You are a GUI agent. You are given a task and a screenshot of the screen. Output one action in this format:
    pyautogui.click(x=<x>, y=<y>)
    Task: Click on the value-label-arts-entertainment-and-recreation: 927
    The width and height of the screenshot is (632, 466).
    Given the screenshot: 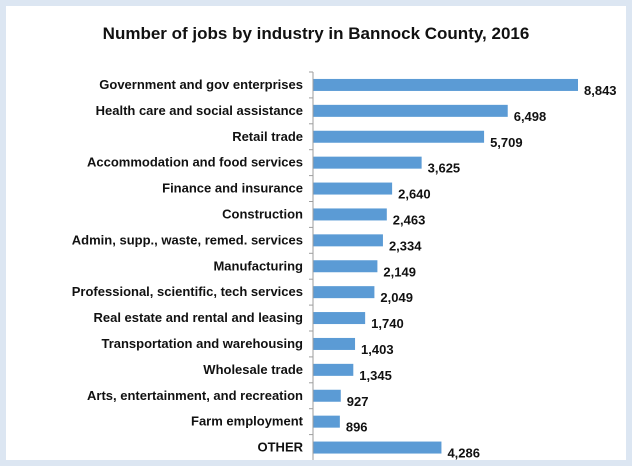 What is the action you would take?
    pyautogui.click(x=358, y=401)
    